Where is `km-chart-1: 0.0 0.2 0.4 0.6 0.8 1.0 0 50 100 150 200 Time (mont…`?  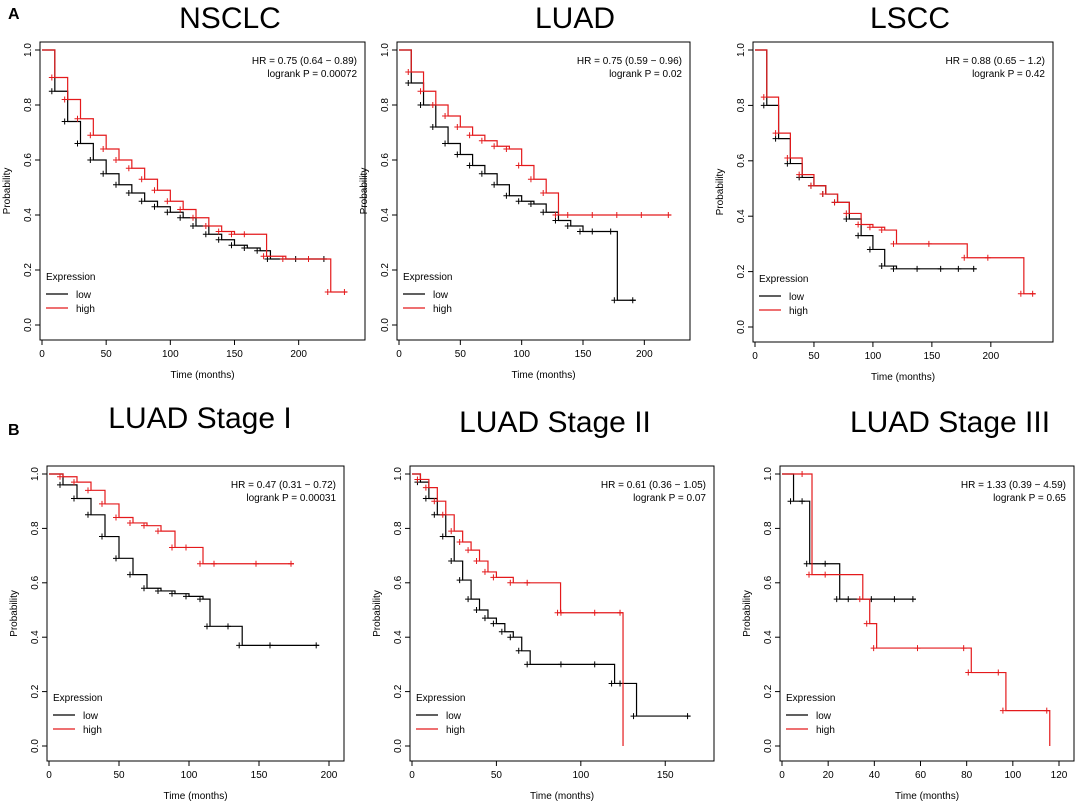 km-chart-1: 0.0 0.2 0.4 0.6 0.8 1.0 0 50 100 150 200 Time (mont… is located at coordinates (184, 211).